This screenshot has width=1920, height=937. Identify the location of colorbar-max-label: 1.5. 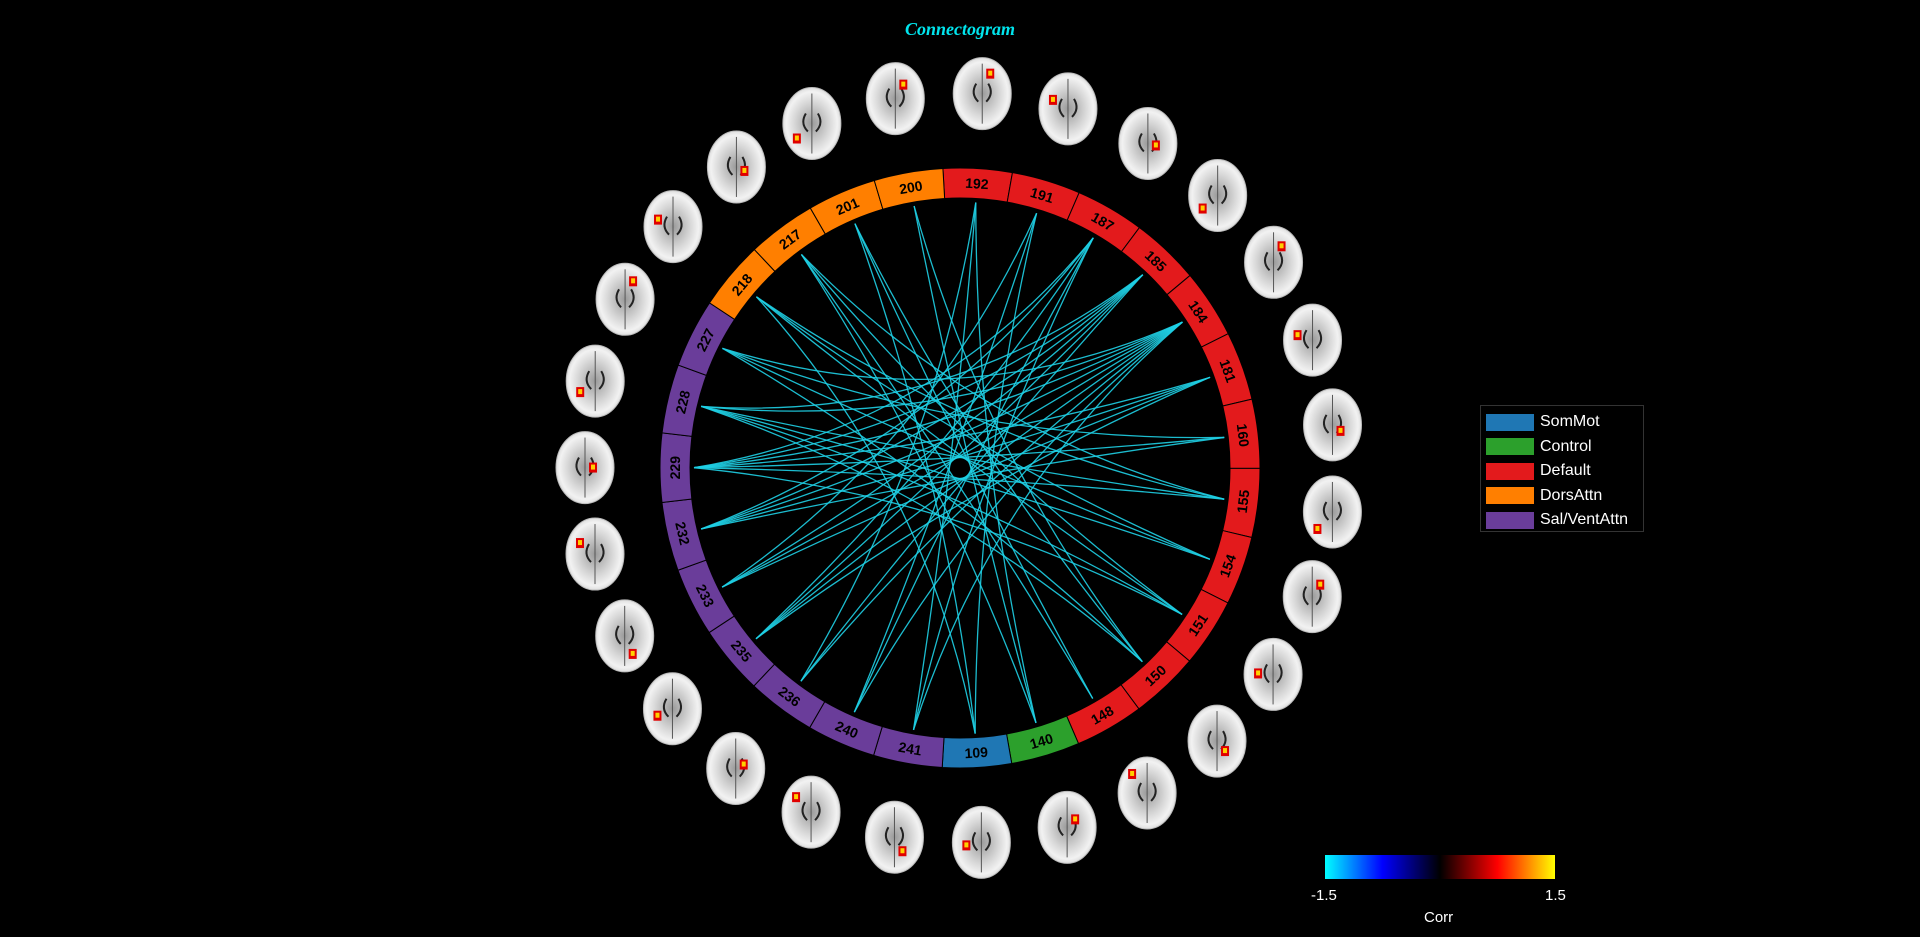
(1555, 895).